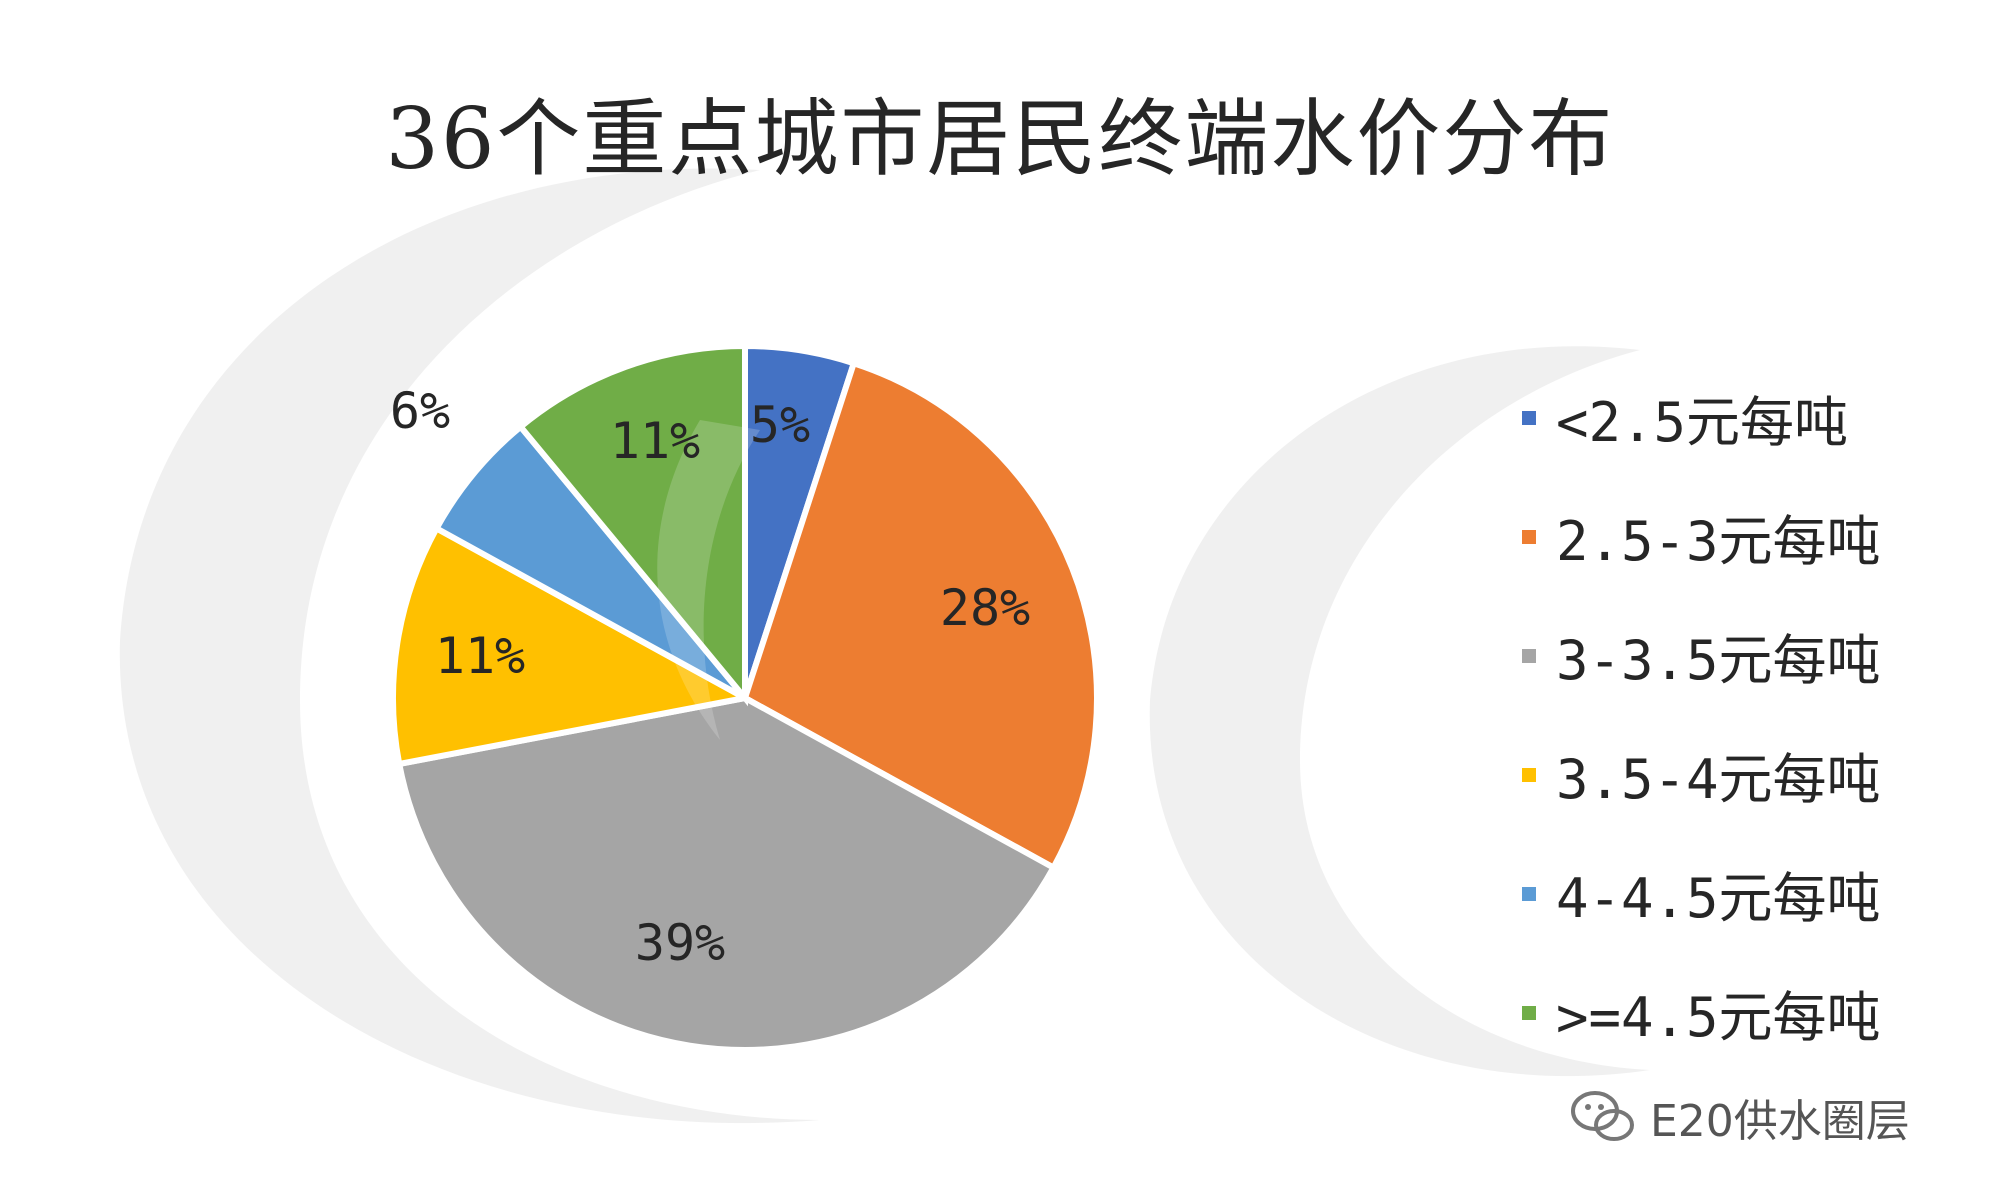 Image resolution: width=2000 pixels, height=1202 pixels. What do you see at coordinates (1718, 660) in the screenshot?
I see `legend-label-2: 3-3.5元每吨` at bounding box center [1718, 660].